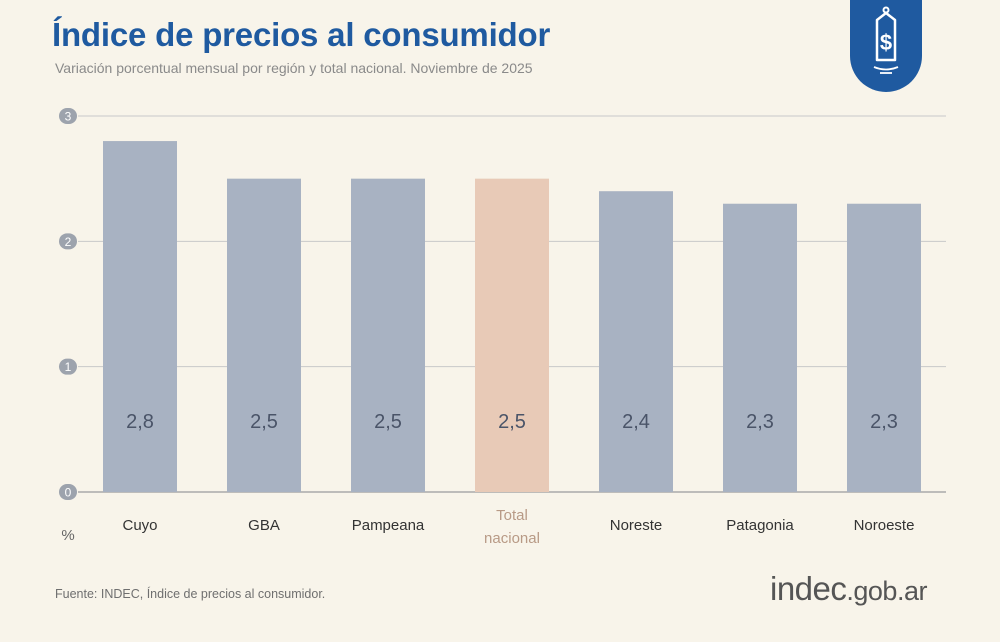 The image size is (1000, 642). What do you see at coordinates (140, 422) in the screenshot?
I see `bar-value-label: 2,8` at bounding box center [140, 422].